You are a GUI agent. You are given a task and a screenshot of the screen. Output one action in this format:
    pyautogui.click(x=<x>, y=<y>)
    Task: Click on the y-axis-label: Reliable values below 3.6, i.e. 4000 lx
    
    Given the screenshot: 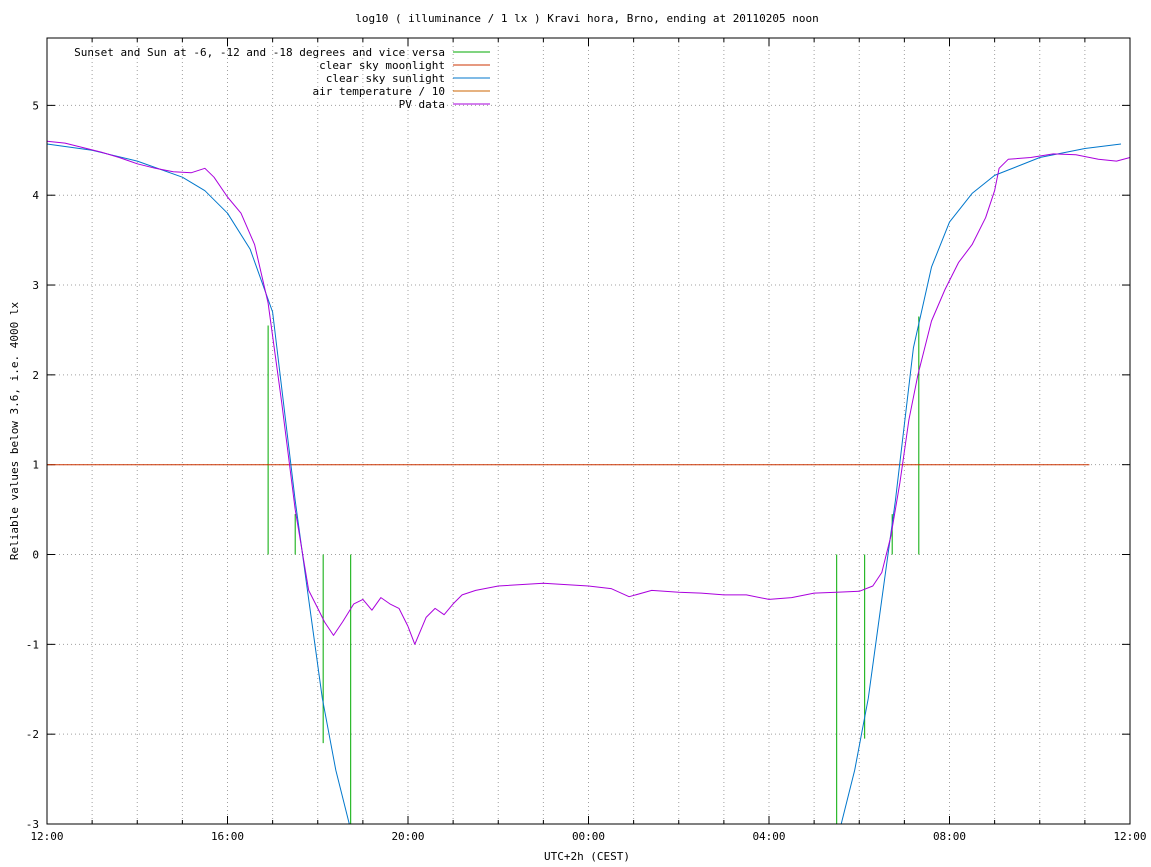 What is the action you would take?
    pyautogui.click(x=14, y=430)
    